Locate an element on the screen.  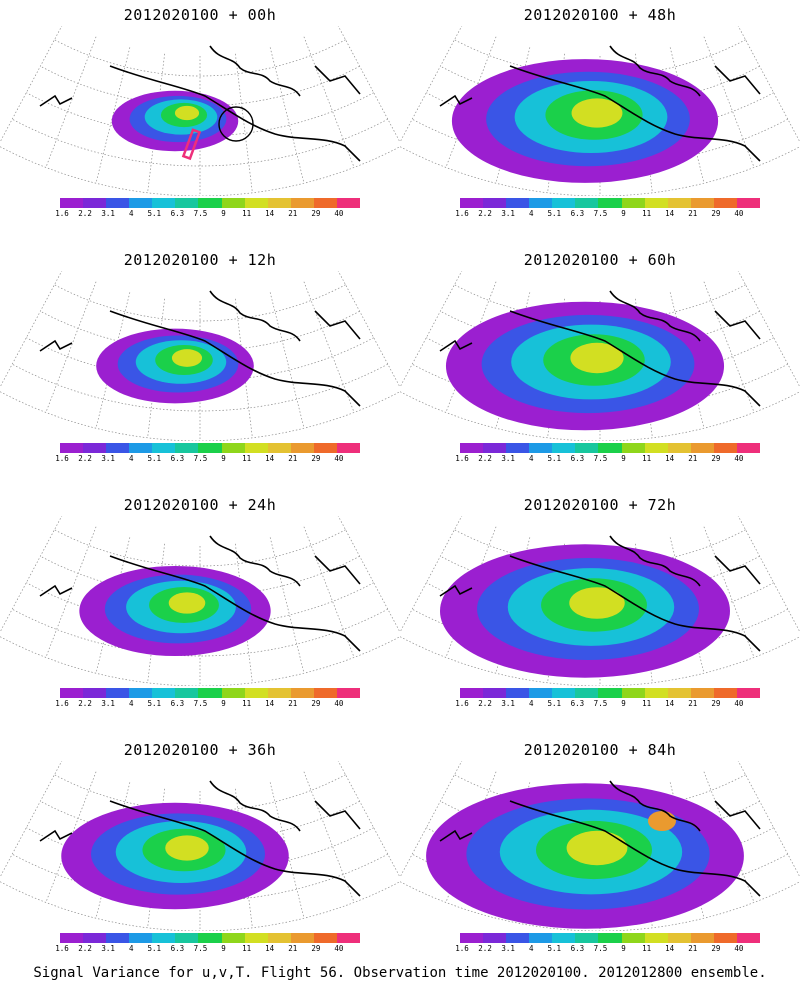
panel-title: 2012020100 + 84h is located at coordinates (600, 750).